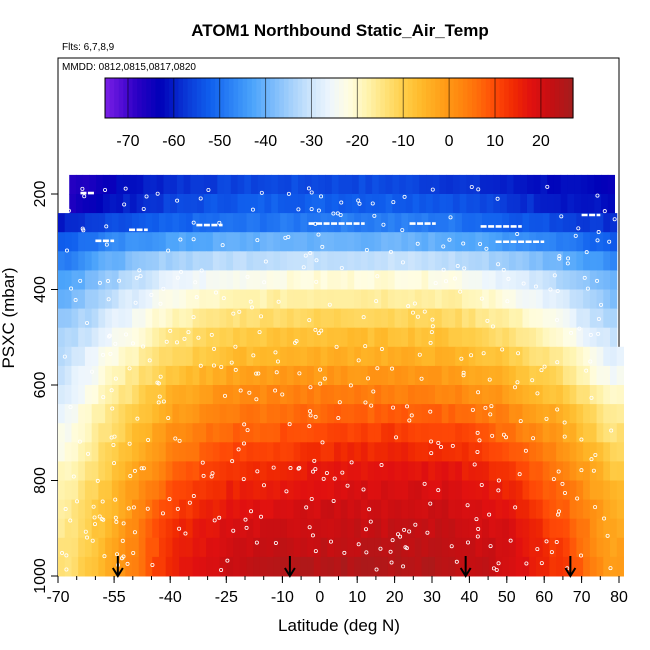  I want to click on x-tick-label: 50, so click(507, 597).